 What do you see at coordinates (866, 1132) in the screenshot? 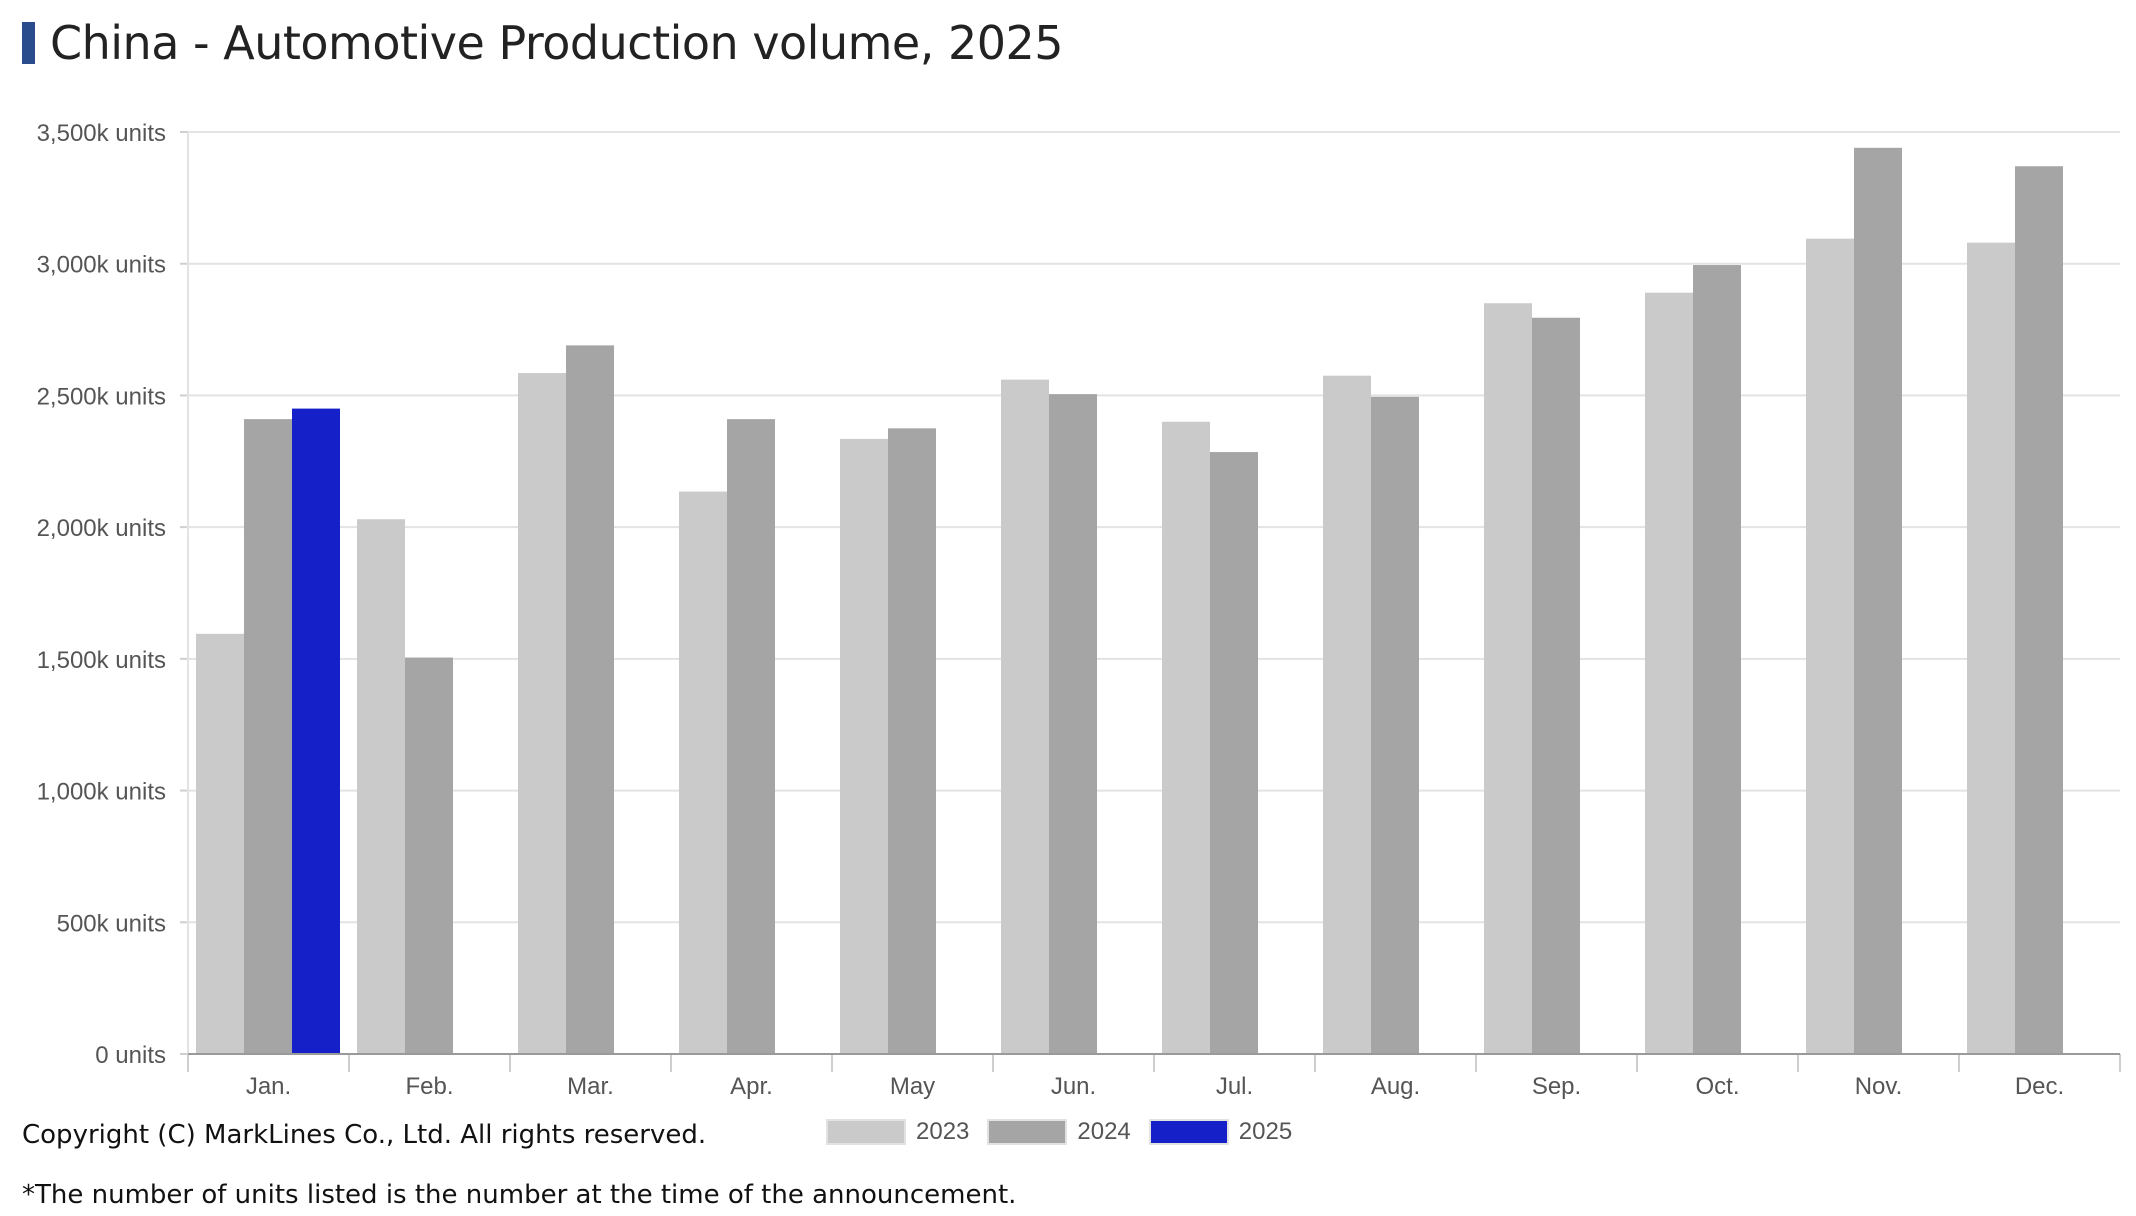
I see `legend-swatch-2023` at bounding box center [866, 1132].